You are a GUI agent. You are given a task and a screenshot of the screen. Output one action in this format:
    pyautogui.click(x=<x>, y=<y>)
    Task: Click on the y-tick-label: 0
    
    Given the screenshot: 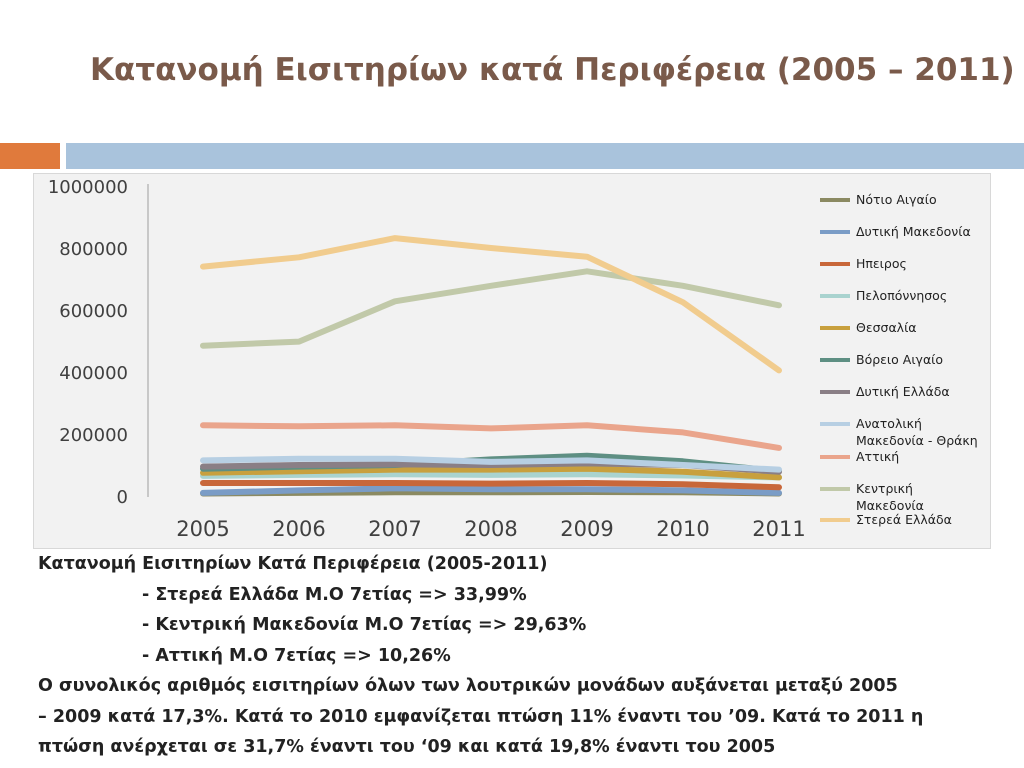 What is the action you would take?
    pyautogui.click(x=122, y=497)
    